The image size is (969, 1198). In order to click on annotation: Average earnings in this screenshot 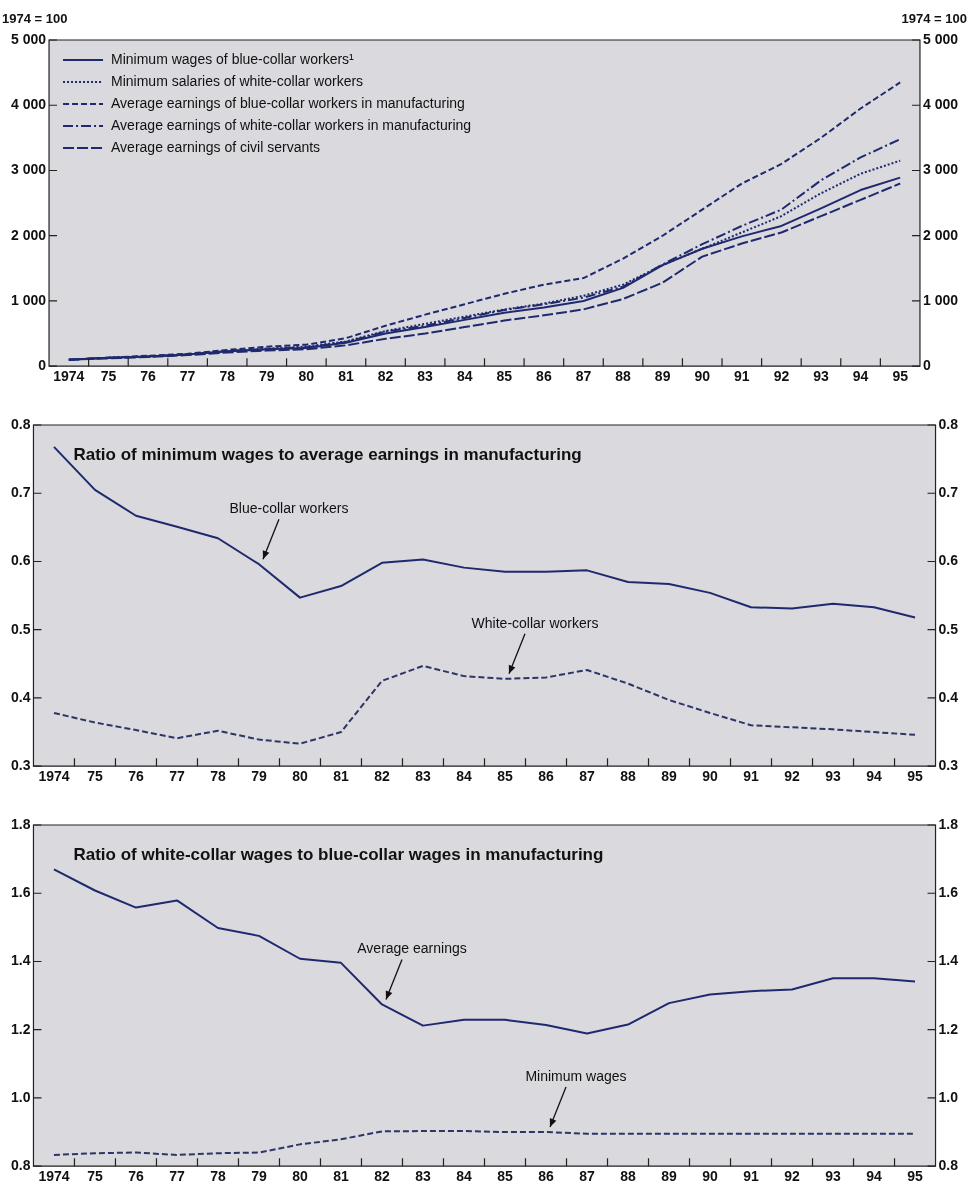, I will do `click(412, 948)`.